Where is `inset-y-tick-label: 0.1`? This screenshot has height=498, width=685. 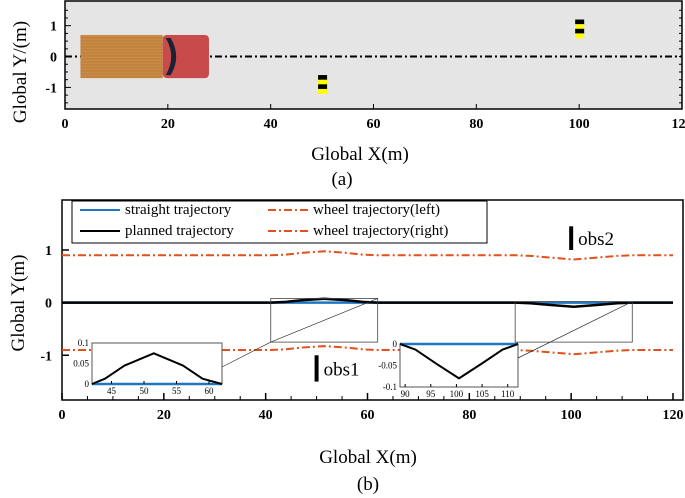 inset-y-tick-label: 0.1 is located at coordinates (83, 343).